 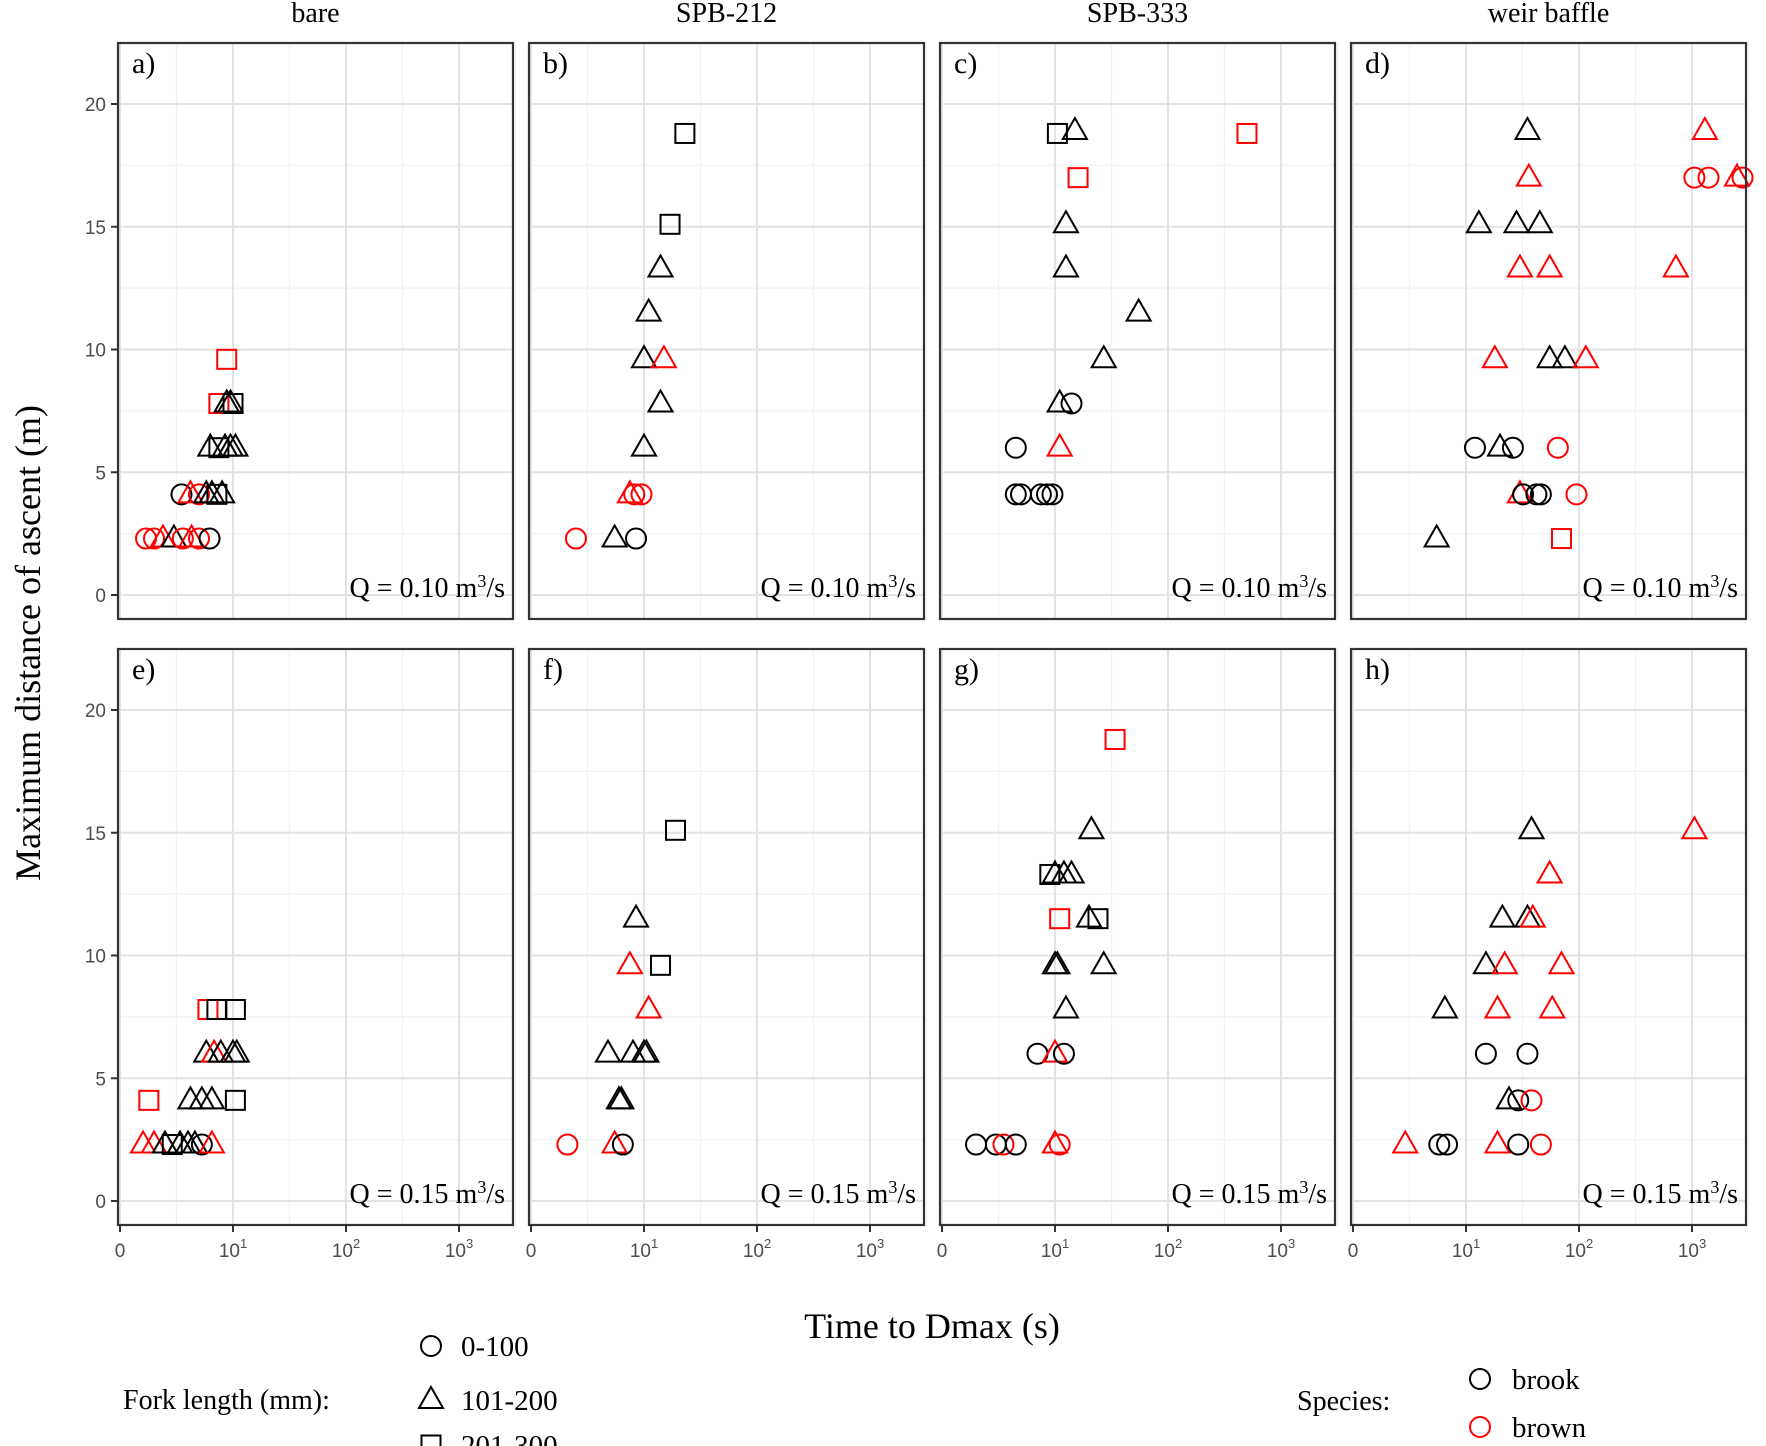 What do you see at coordinates (553, 669) in the screenshot?
I see `panel-label: f)` at bounding box center [553, 669].